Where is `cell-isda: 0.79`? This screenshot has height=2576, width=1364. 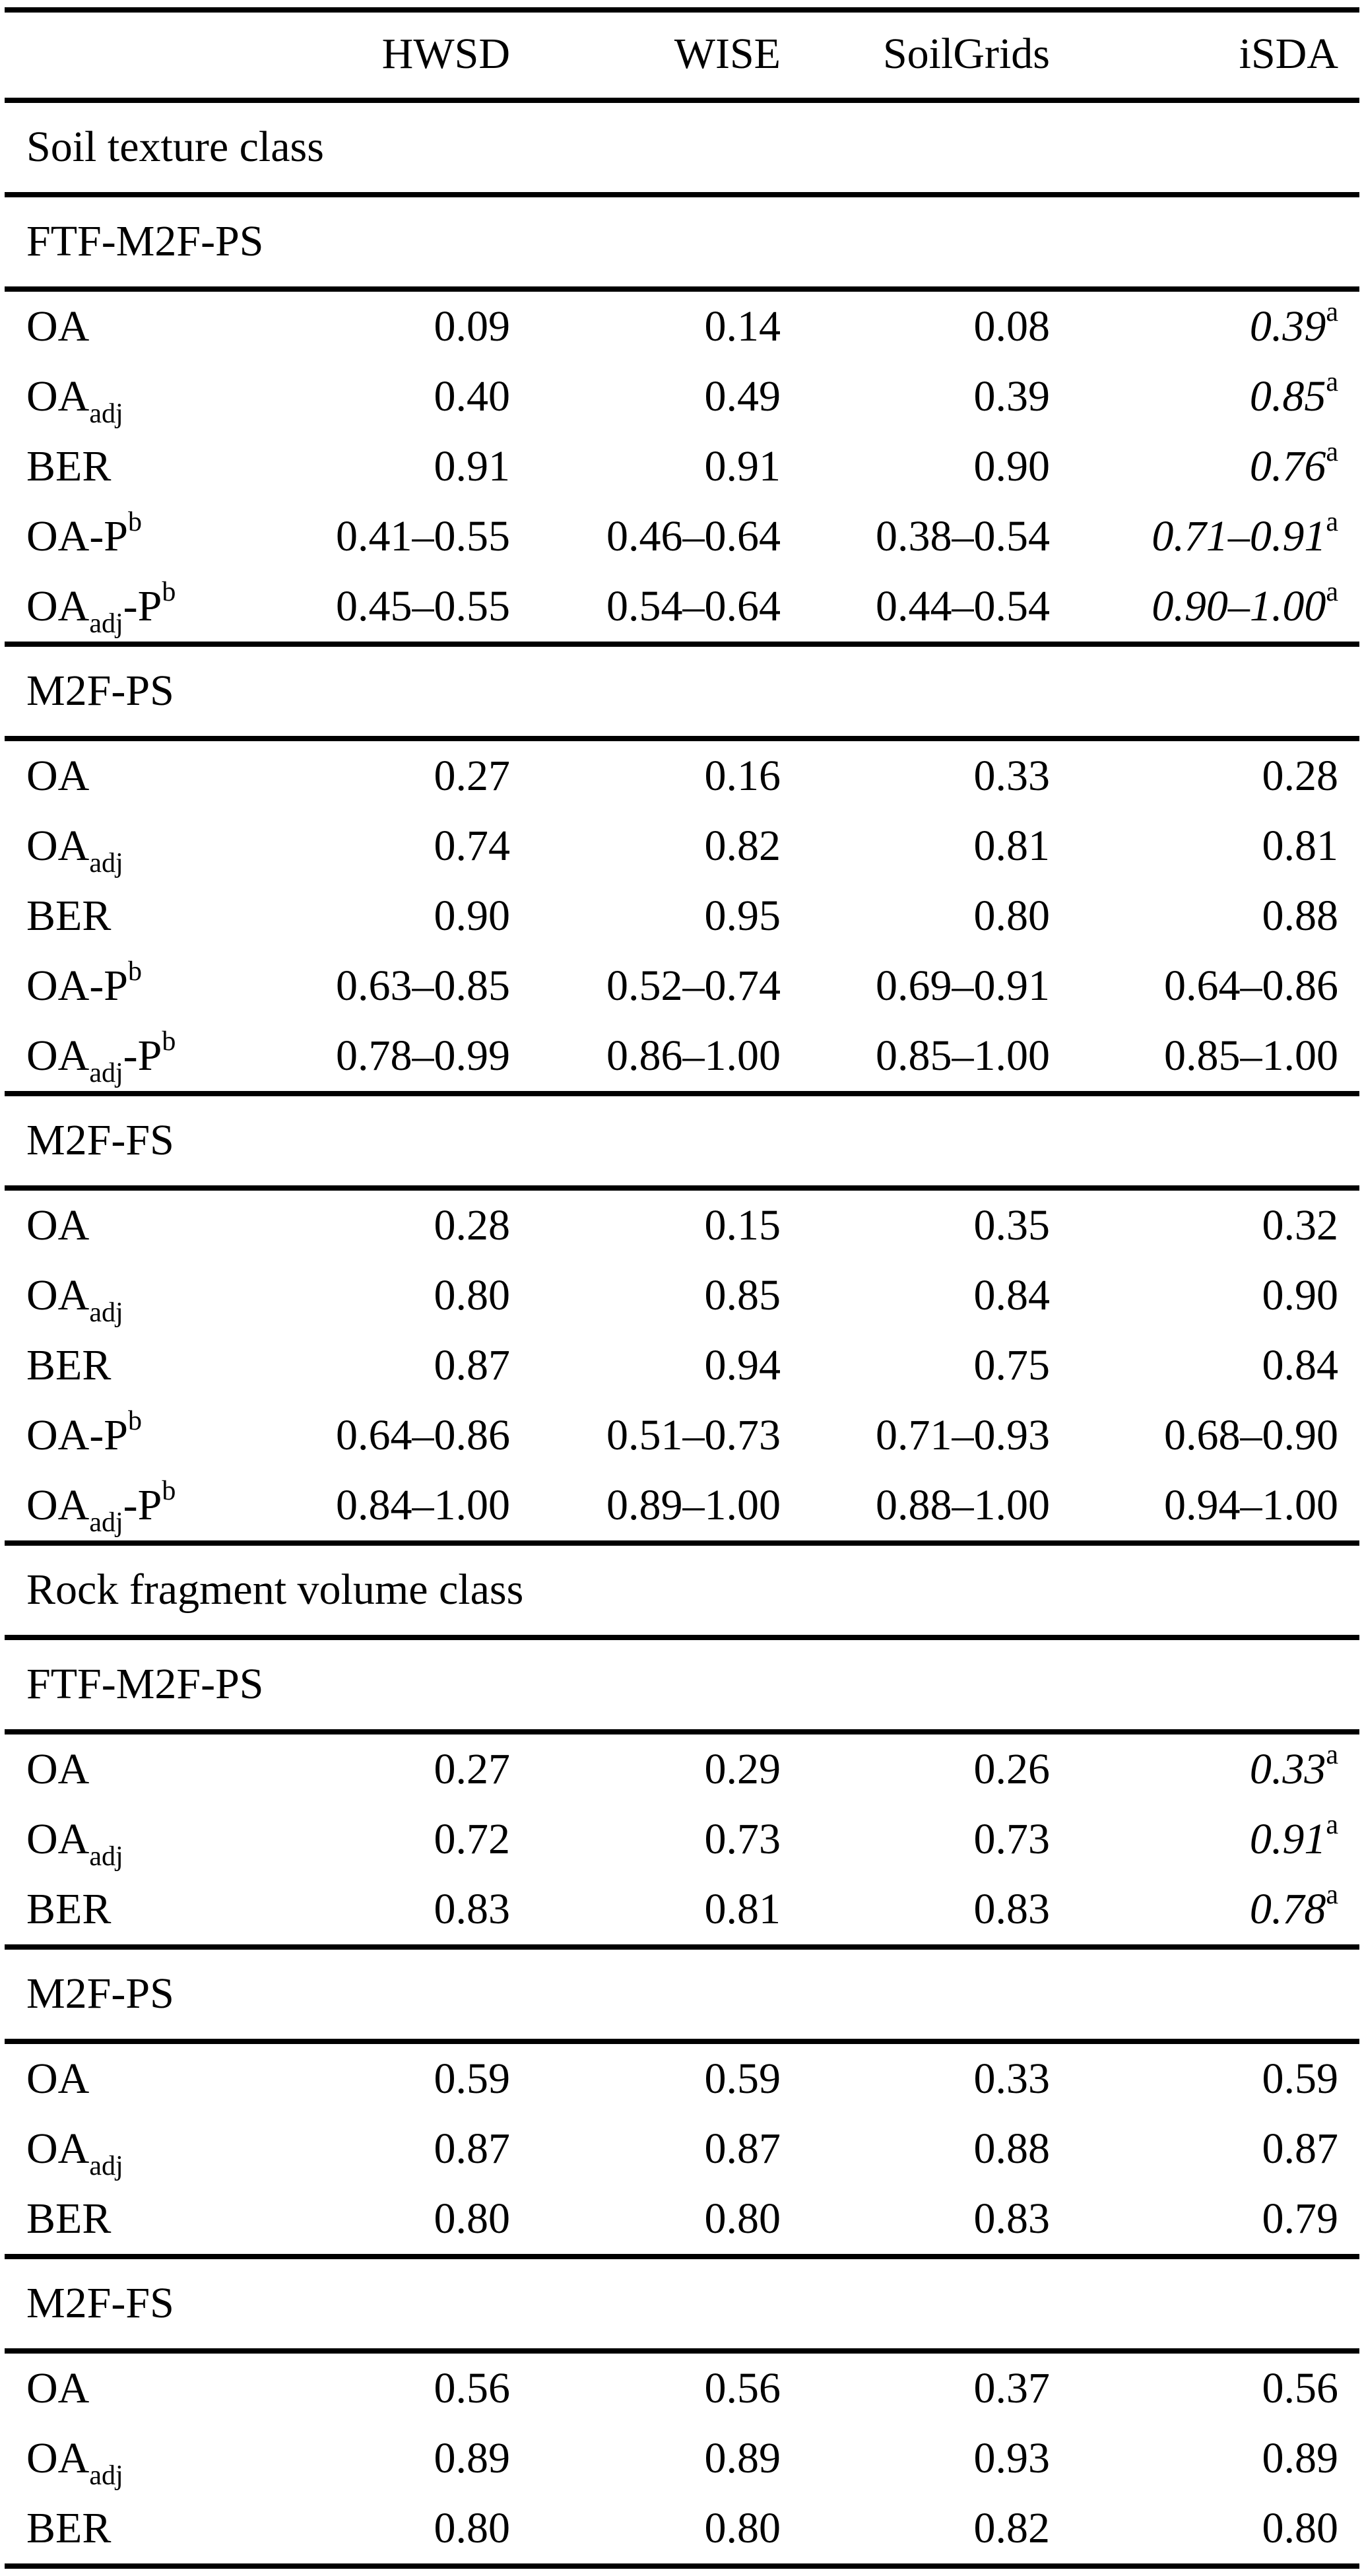 cell-isda: 0.79 is located at coordinates (1301, 2219).